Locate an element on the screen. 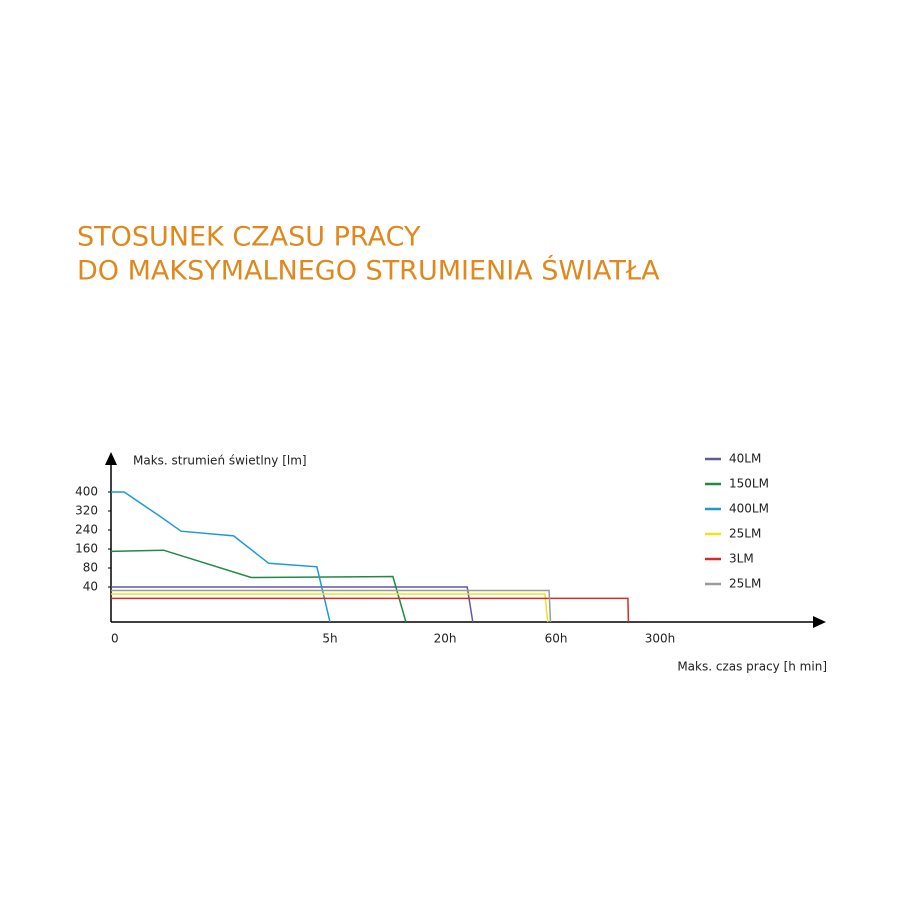 The height and width of the screenshot is (900, 900). x-tick-label: 60h is located at coordinates (556, 639).